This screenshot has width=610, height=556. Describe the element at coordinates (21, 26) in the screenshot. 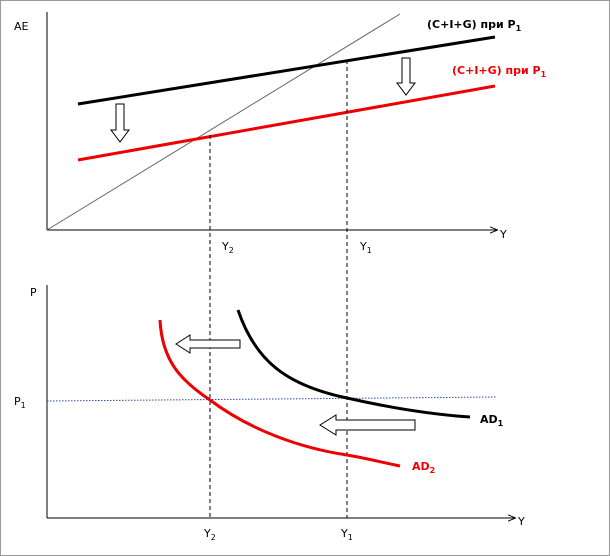

I see `axis-label: AE` at that location.